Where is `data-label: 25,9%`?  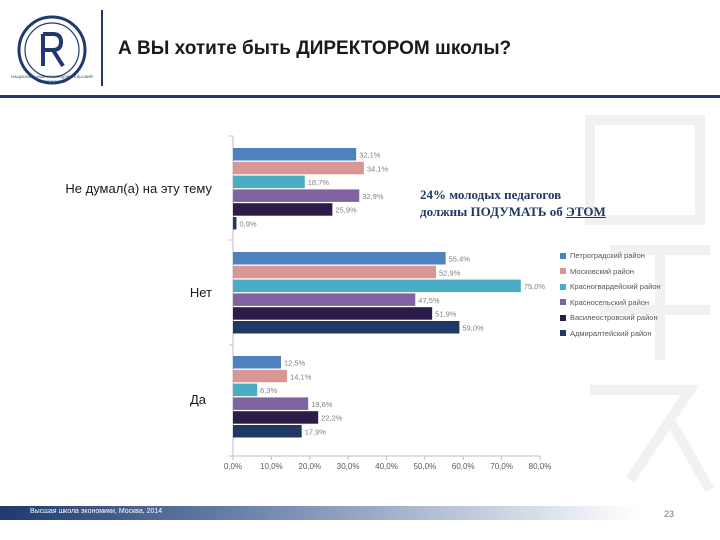
data-label: 25,9% is located at coordinates (346, 210).